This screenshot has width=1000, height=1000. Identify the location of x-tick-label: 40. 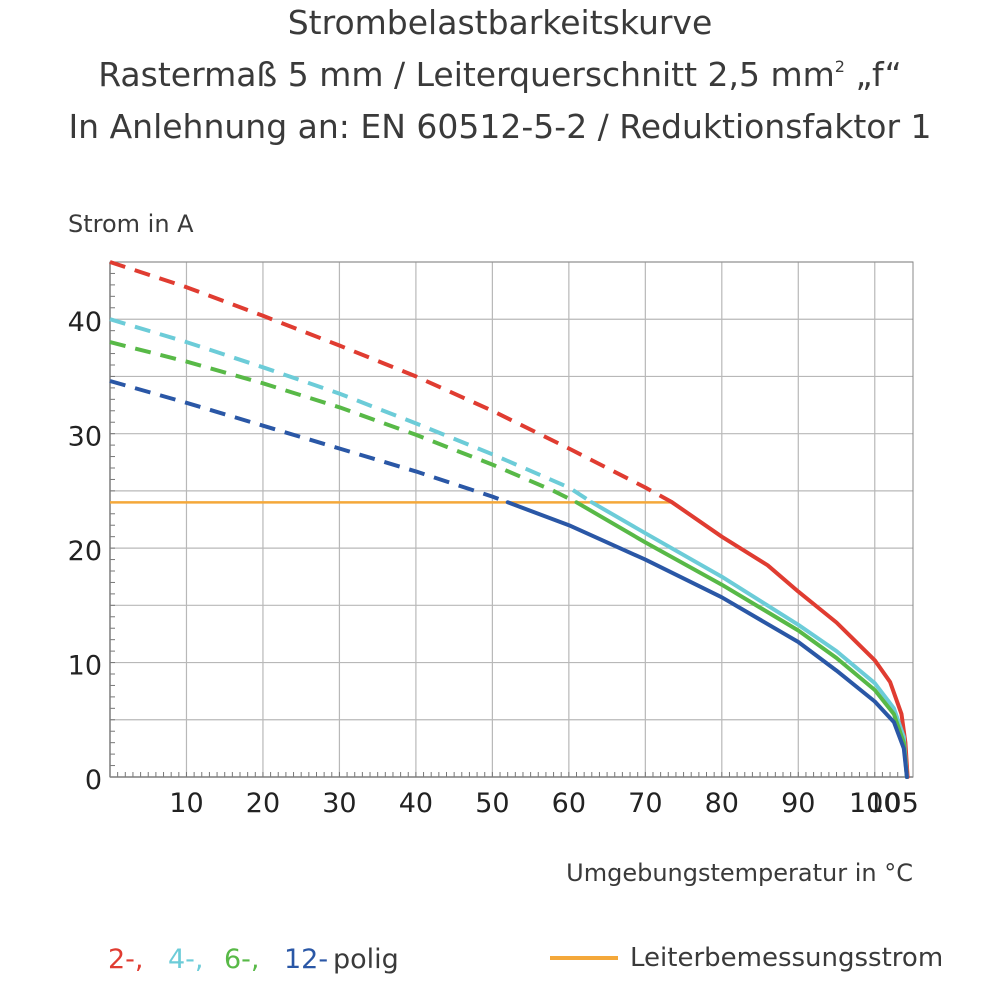
(416, 803).